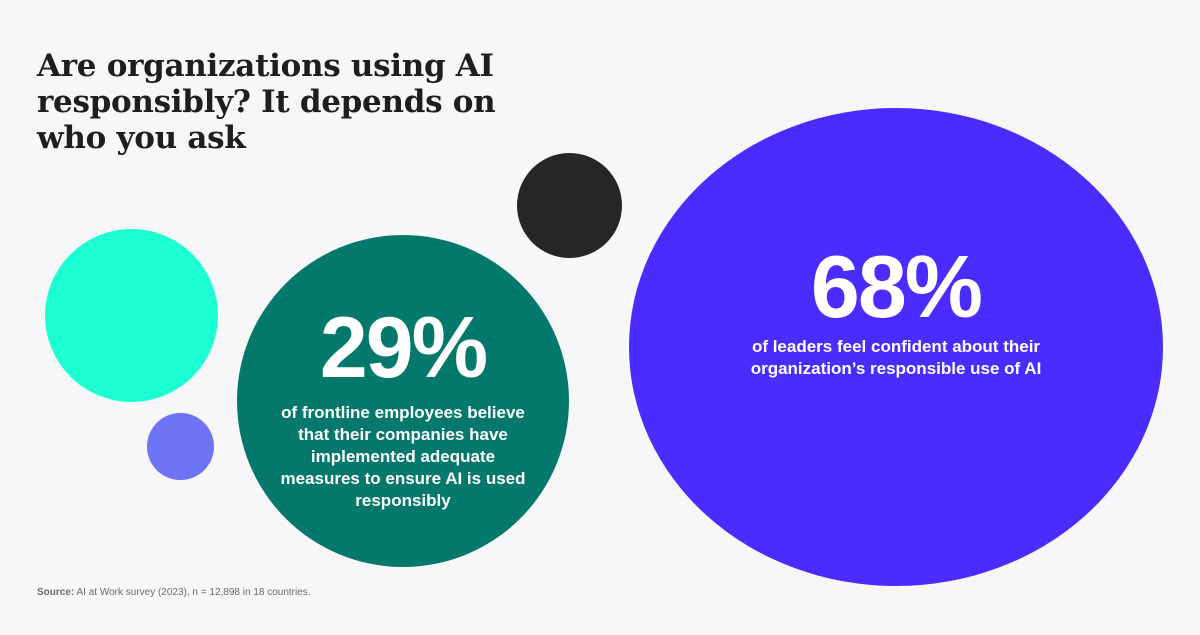 The width and height of the screenshot is (1200, 635). I want to click on stat-frontline-value: 29%, so click(403, 348).